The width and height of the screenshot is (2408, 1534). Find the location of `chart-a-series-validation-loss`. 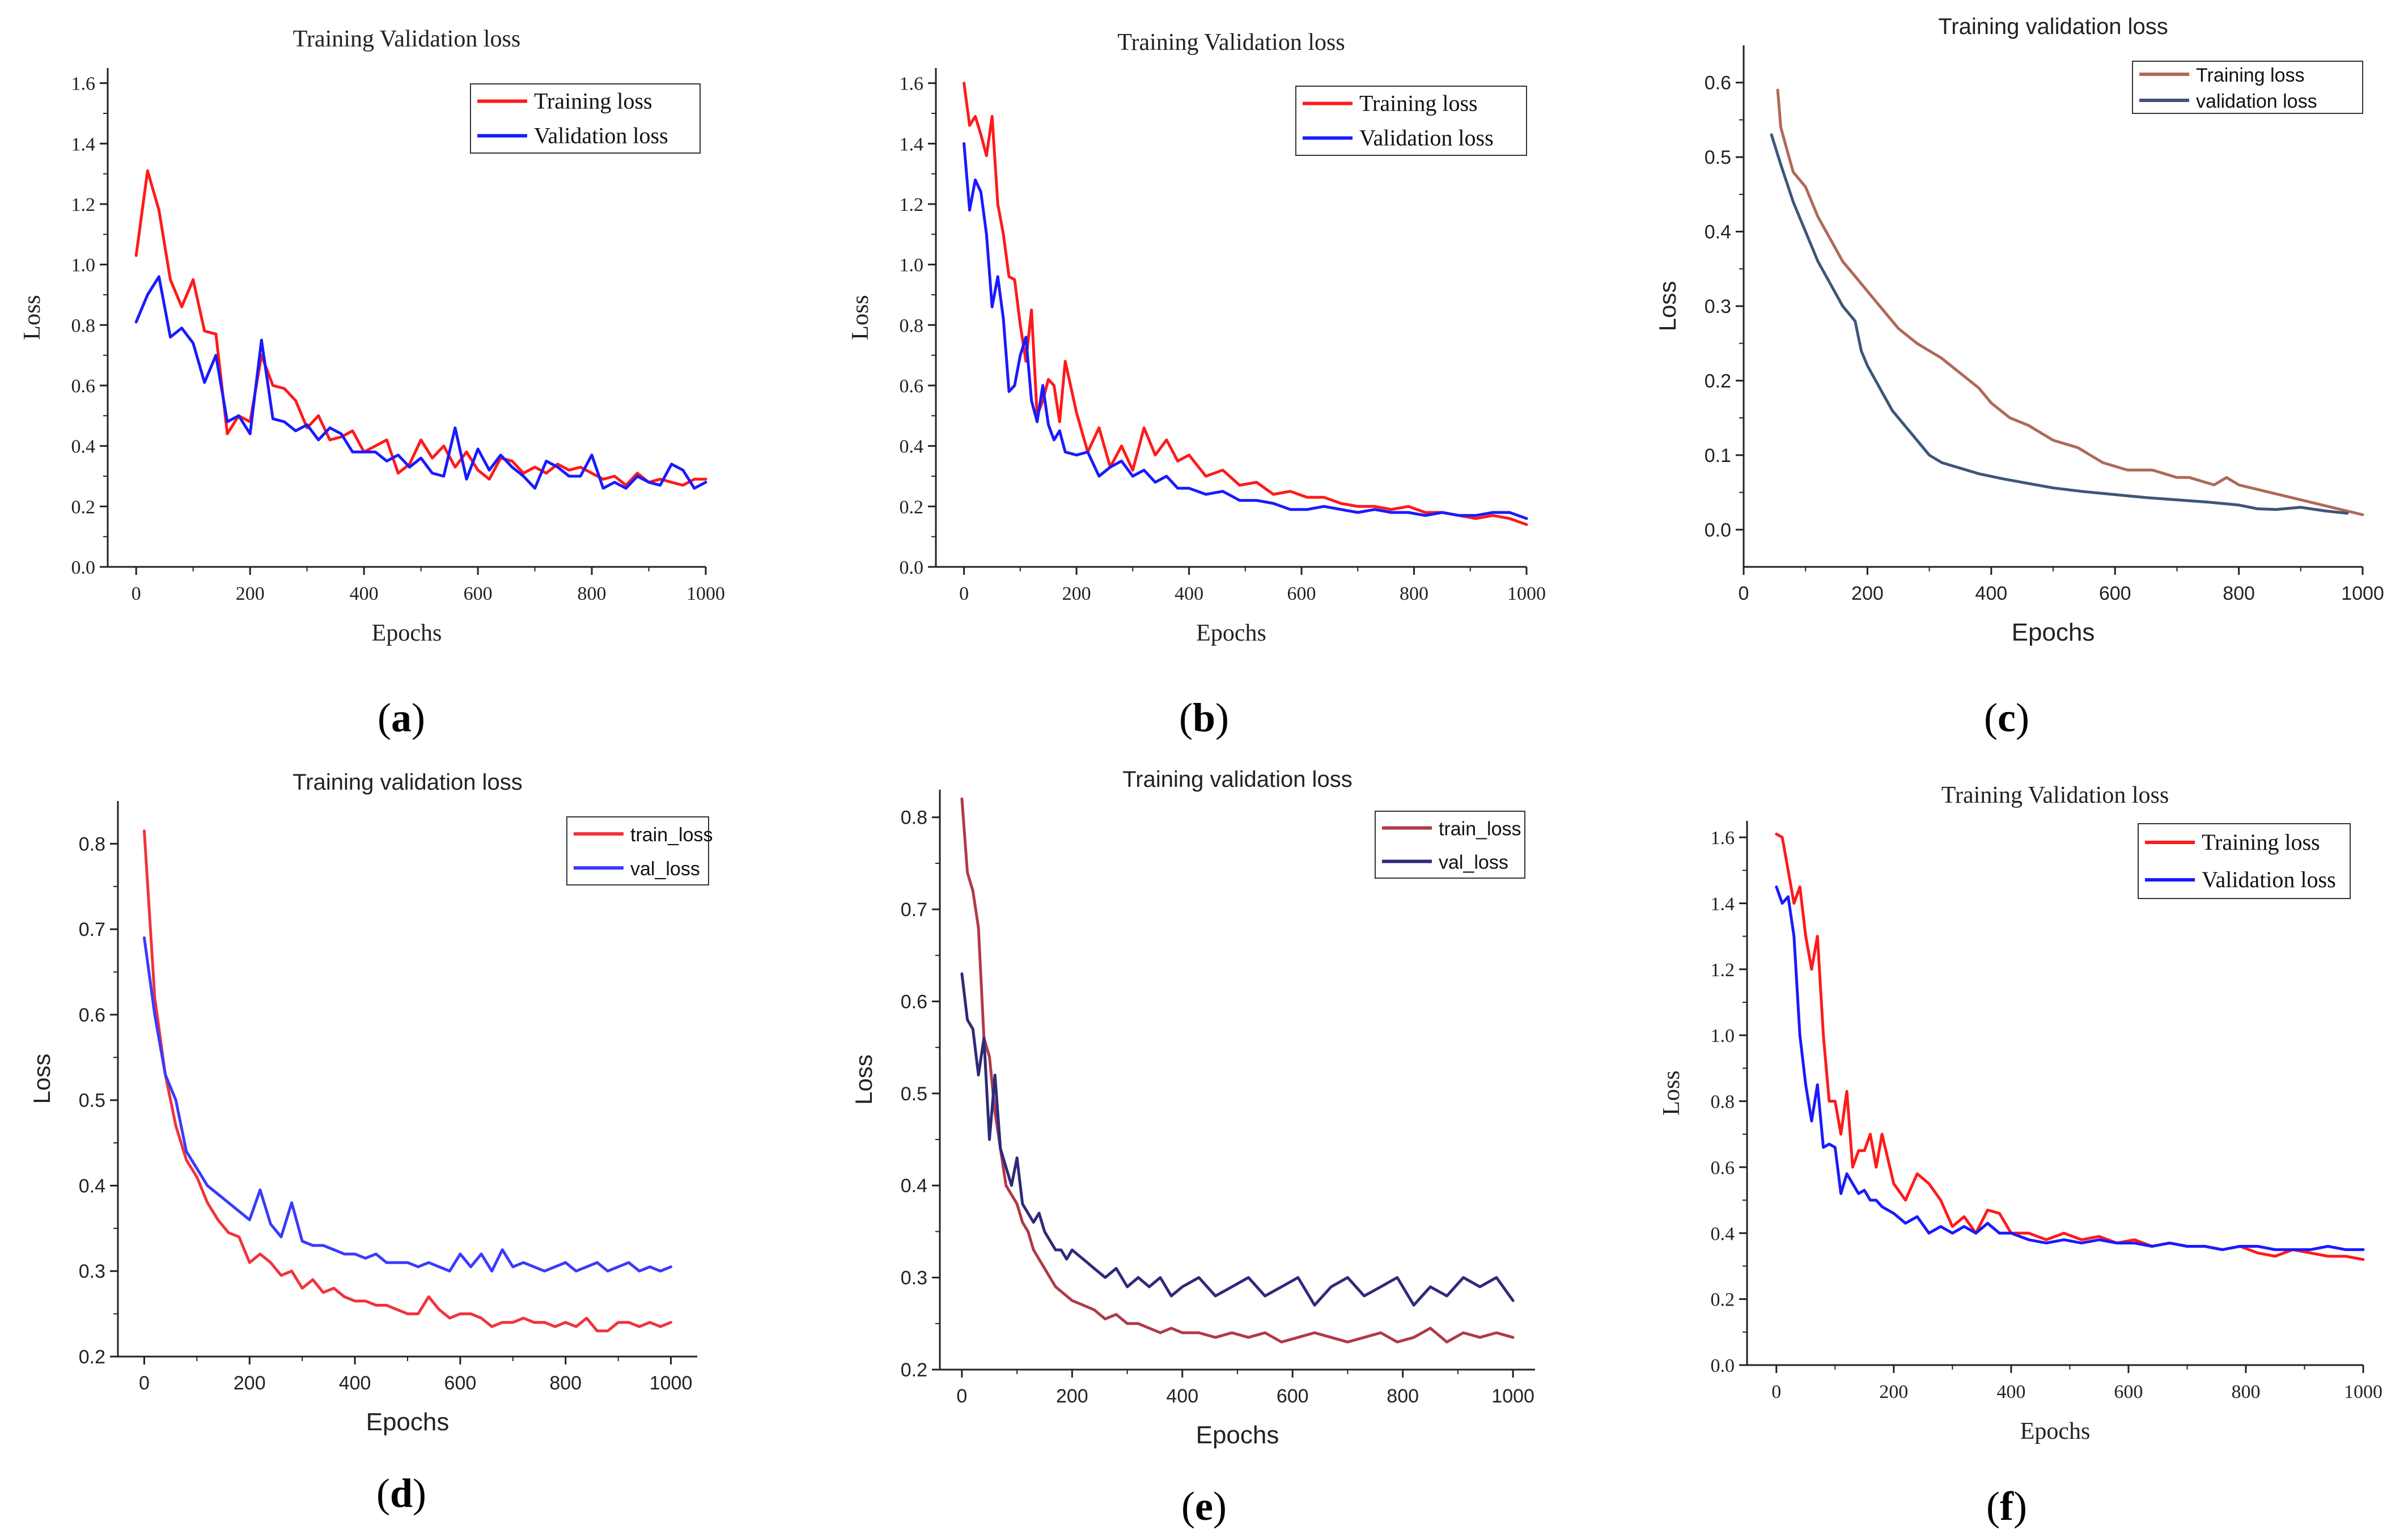

chart-a-series-validation-loss is located at coordinates (420, 382).